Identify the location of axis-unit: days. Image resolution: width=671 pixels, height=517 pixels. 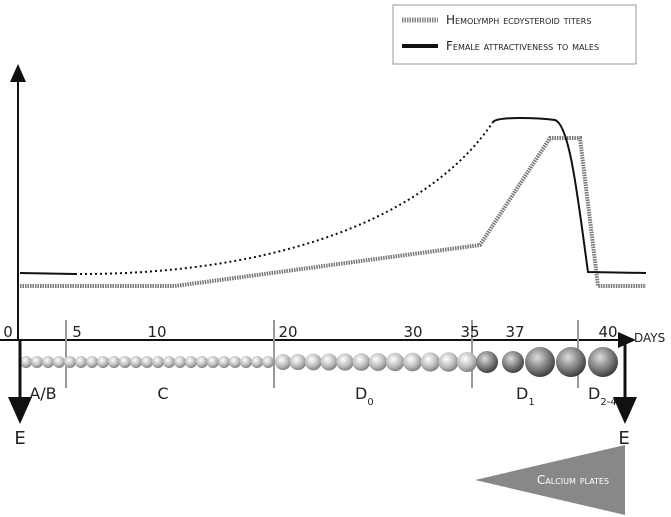
(649, 338).